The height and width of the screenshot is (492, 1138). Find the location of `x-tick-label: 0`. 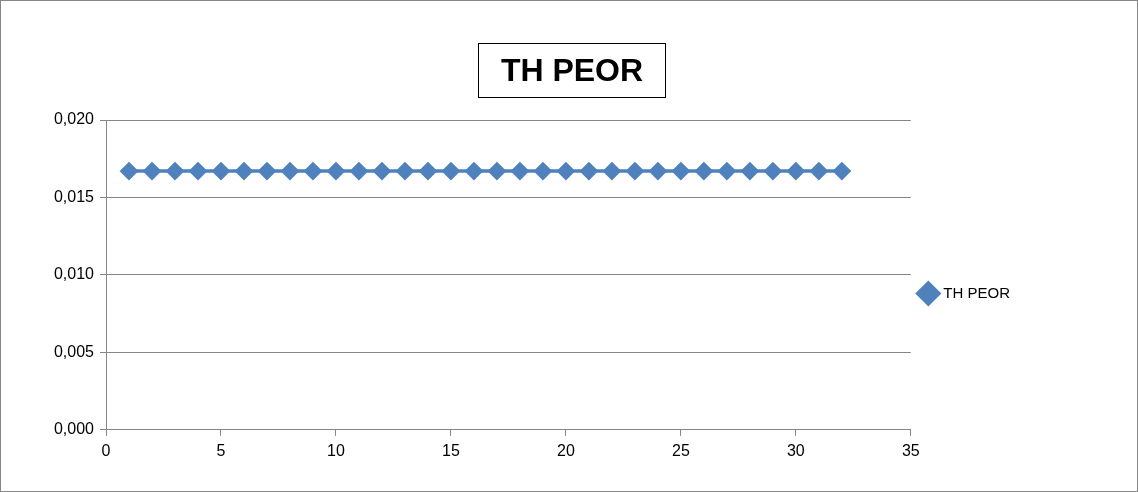

x-tick-label: 0 is located at coordinates (106, 450).